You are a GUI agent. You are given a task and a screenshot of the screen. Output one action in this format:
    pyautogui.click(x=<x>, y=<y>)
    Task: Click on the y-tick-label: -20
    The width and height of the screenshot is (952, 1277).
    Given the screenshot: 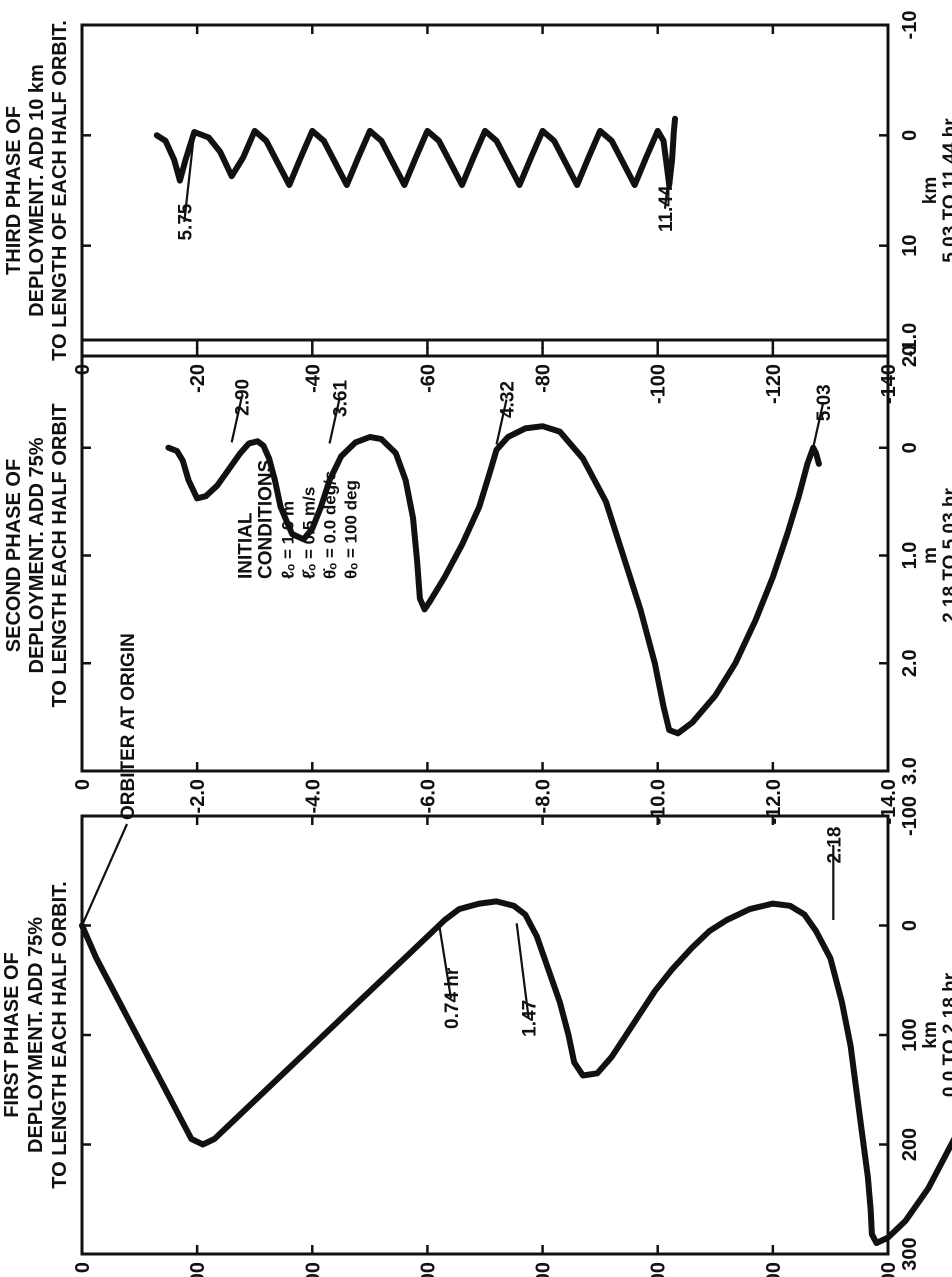 What is the action you would take?
    pyautogui.click(x=198, y=378)
    